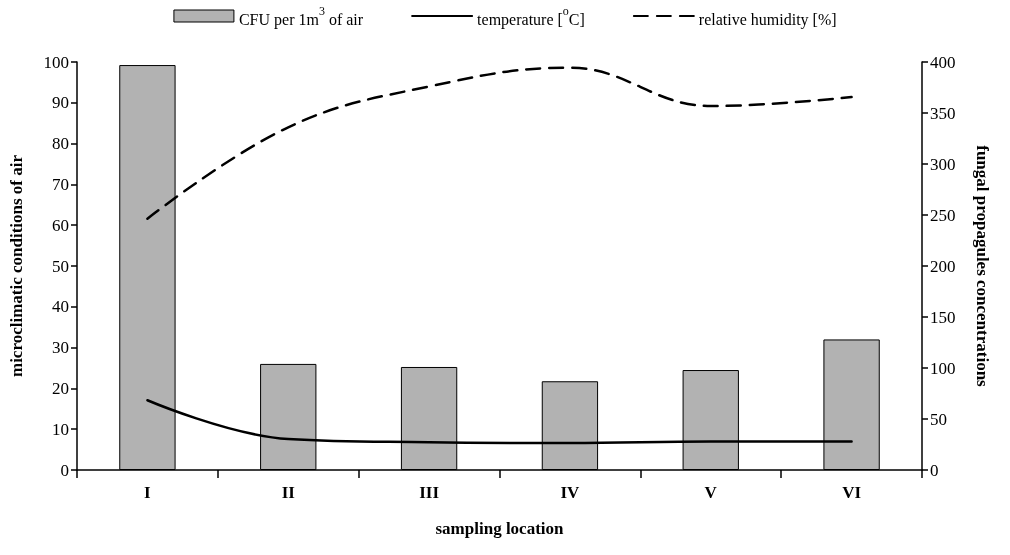  I want to click on y2-axis-title: fungal propagules concentrations, so click(982, 266).